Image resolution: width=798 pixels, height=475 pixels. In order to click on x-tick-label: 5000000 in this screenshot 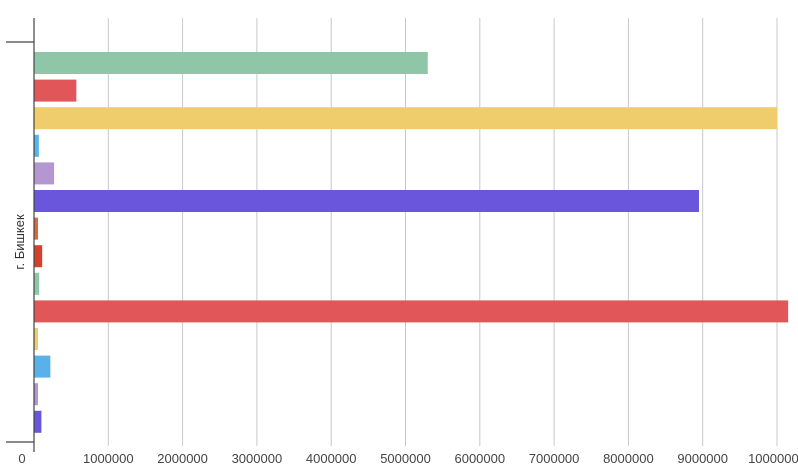, I will do `click(405, 458)`.